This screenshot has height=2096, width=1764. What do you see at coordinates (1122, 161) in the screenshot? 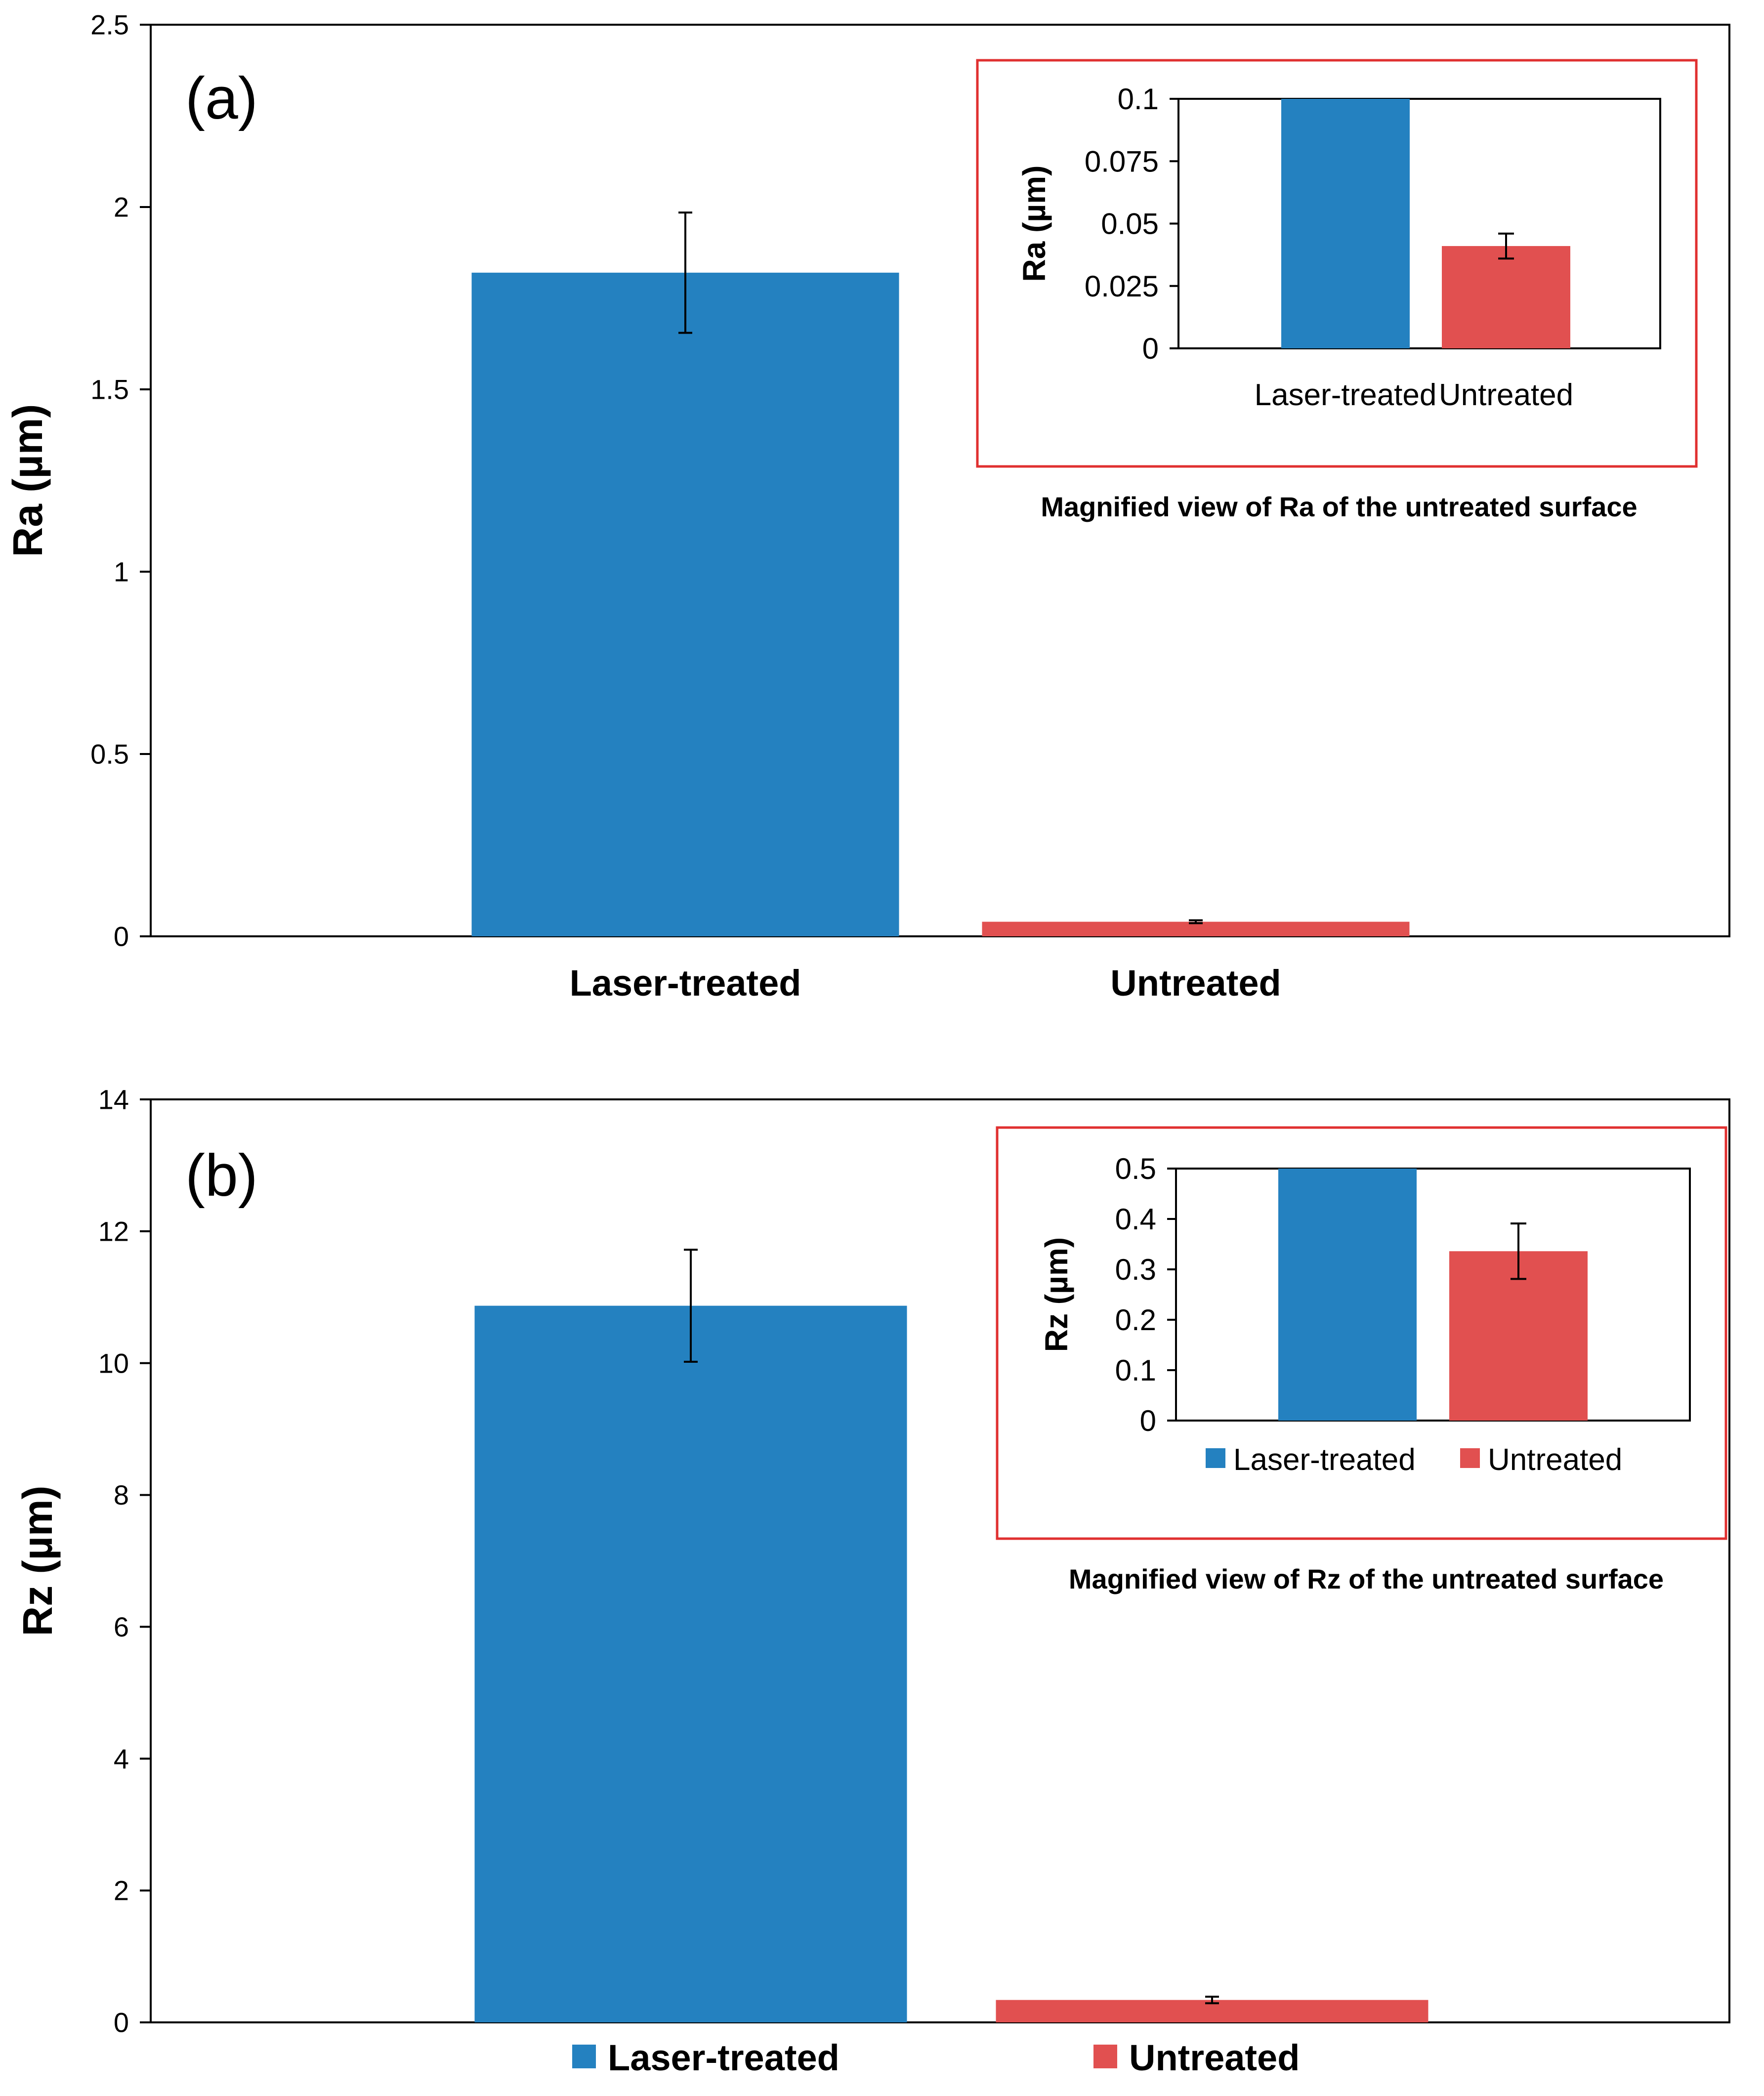
I see `inset-y-tick-label: 0.075` at bounding box center [1122, 161].